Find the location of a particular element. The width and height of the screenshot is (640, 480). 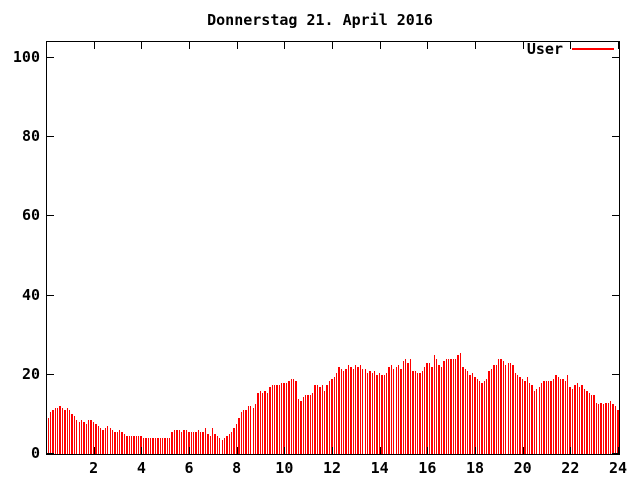

legend: User is located at coordinates (570, 49).